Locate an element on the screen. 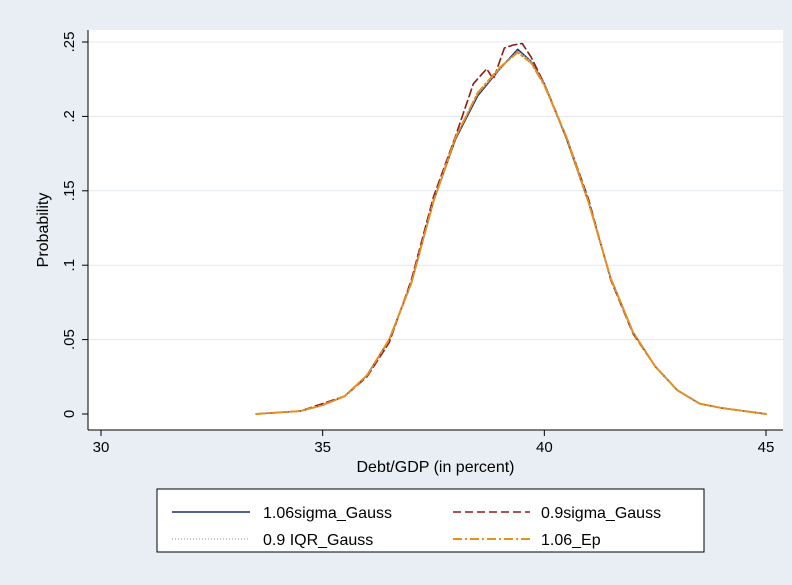  legend-label: 1.06_Ep is located at coordinates (571, 540).